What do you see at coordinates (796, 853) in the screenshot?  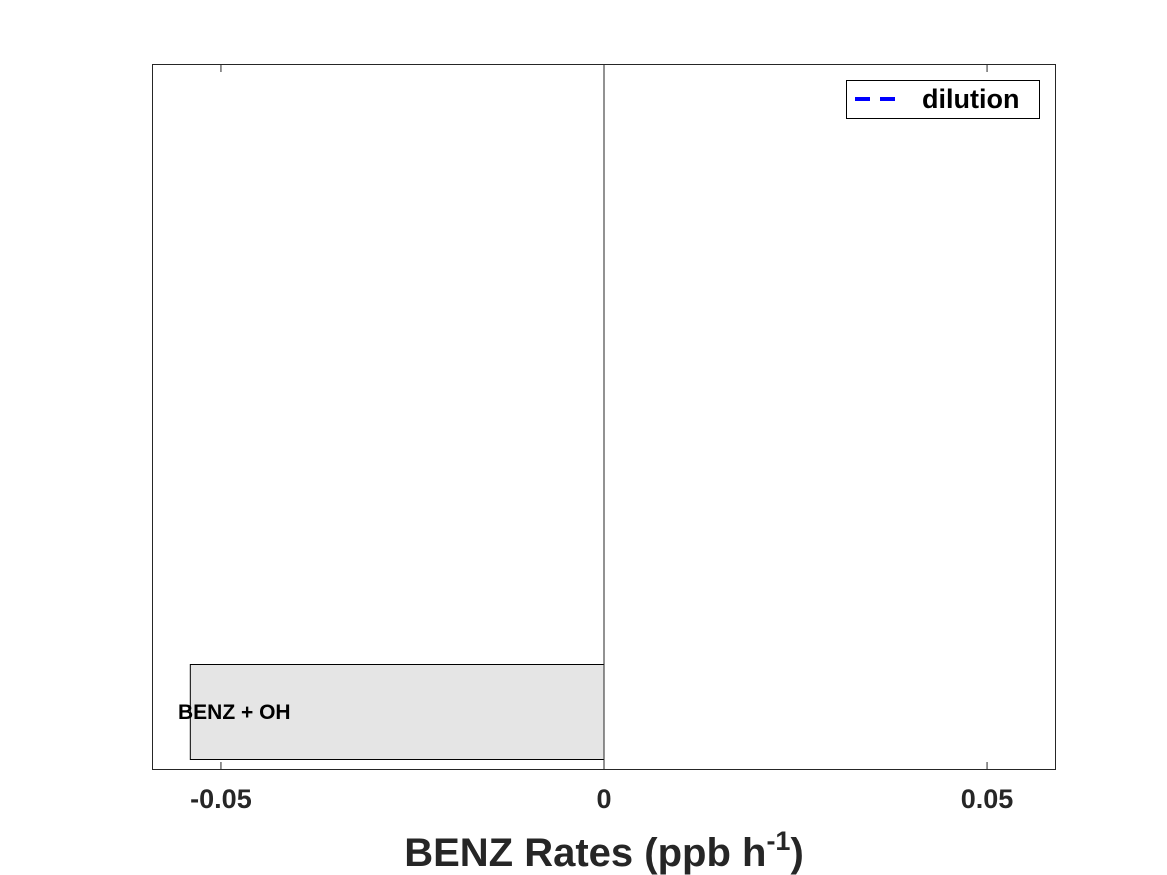 I see `x-axis-label-close: )` at bounding box center [796, 853].